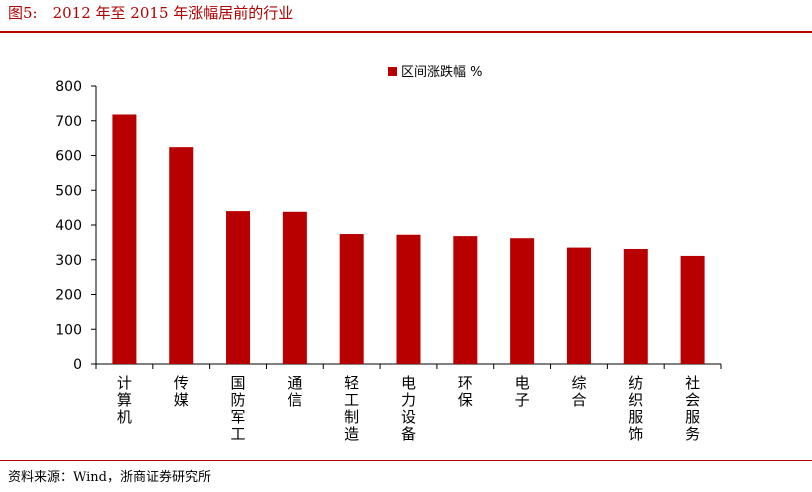 Image resolution: width=812 pixels, height=492 pixels. What do you see at coordinates (351, 408) in the screenshot?
I see `x-tick-label: 轻工制造` at bounding box center [351, 408].